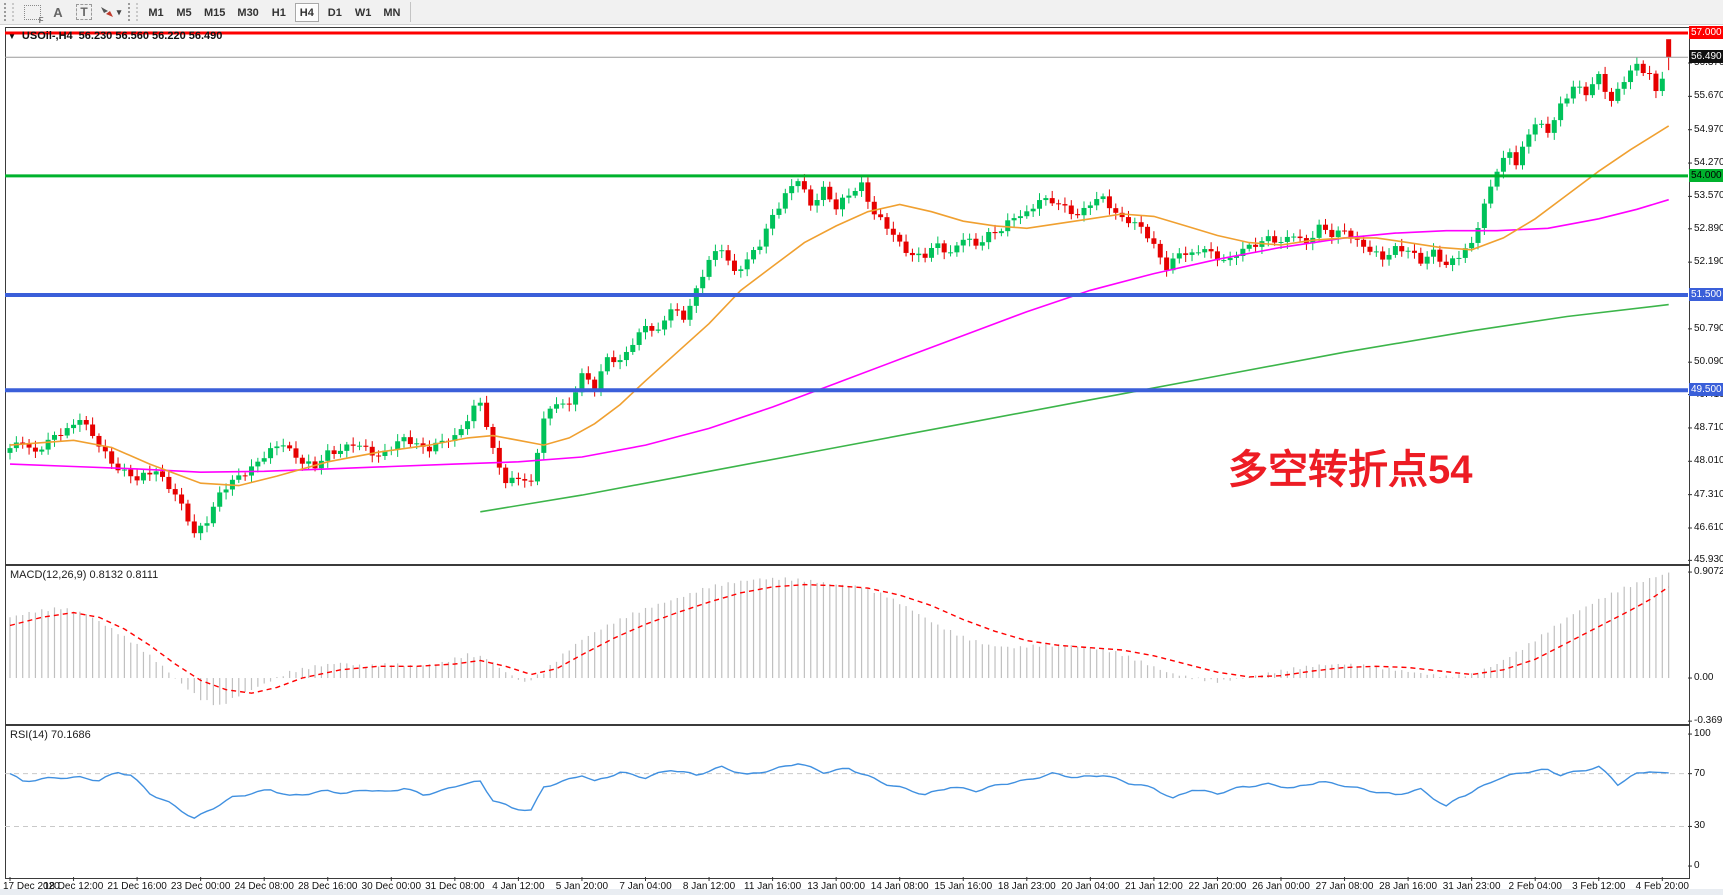 The height and width of the screenshot is (895, 1723). I want to click on text-box-glyph: T, so click(84, 12).